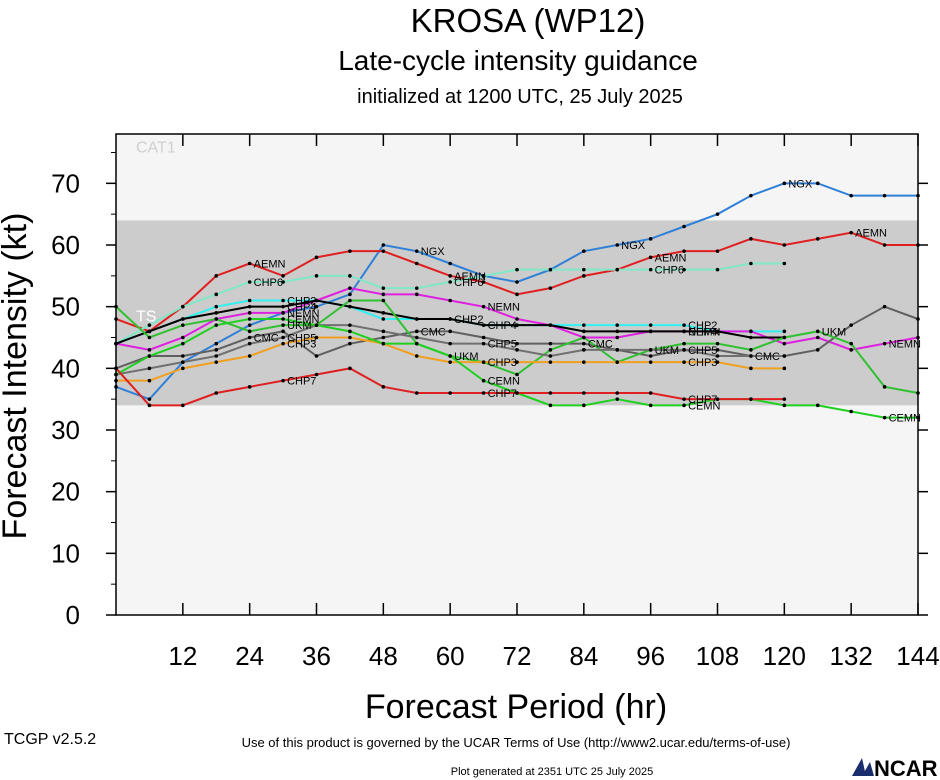  I want to click on series-label-ukm: UKM, so click(667, 351).